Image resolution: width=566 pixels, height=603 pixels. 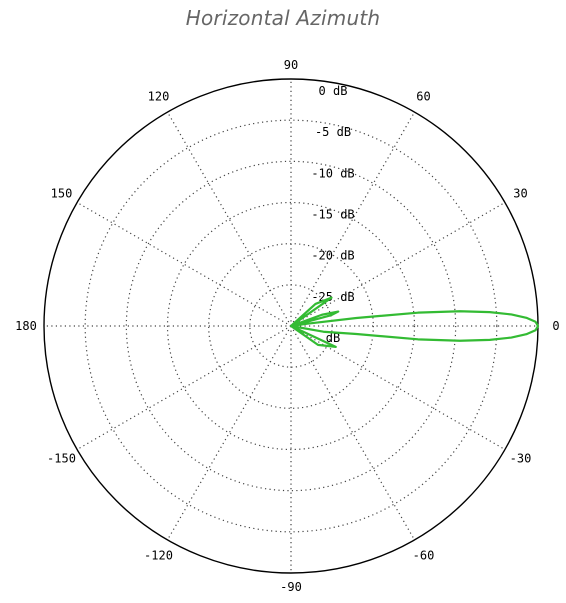 What do you see at coordinates (332, 173) in the screenshot?
I see `radial-tick-label: -10 dB` at bounding box center [332, 173].